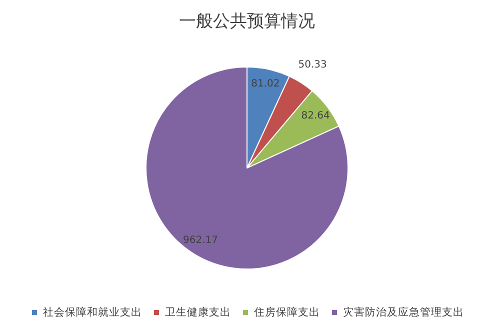  What do you see at coordinates (200, 240) in the screenshot?
I see `data-label: 962.17` at bounding box center [200, 240].